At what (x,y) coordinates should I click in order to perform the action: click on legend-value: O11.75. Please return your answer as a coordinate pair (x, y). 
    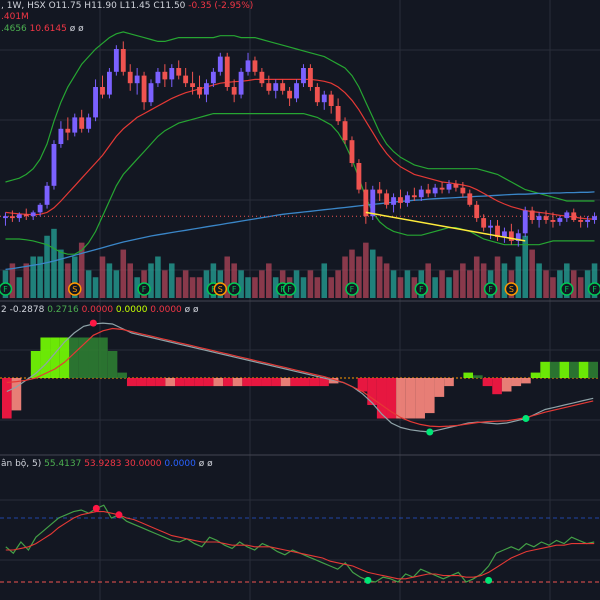
    Looking at the image, I should click on (64, 6).